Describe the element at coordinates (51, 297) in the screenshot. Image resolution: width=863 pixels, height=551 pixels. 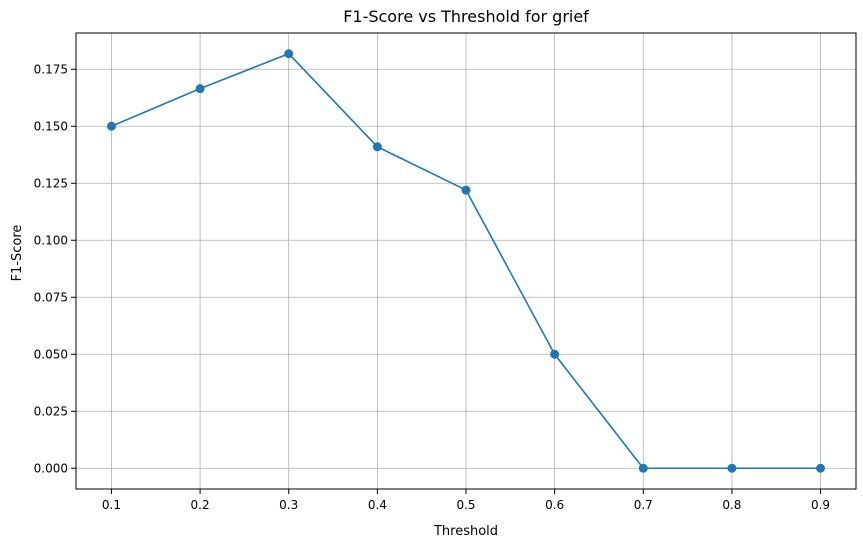
I see `y-tick-label-3: 0.075` at that location.